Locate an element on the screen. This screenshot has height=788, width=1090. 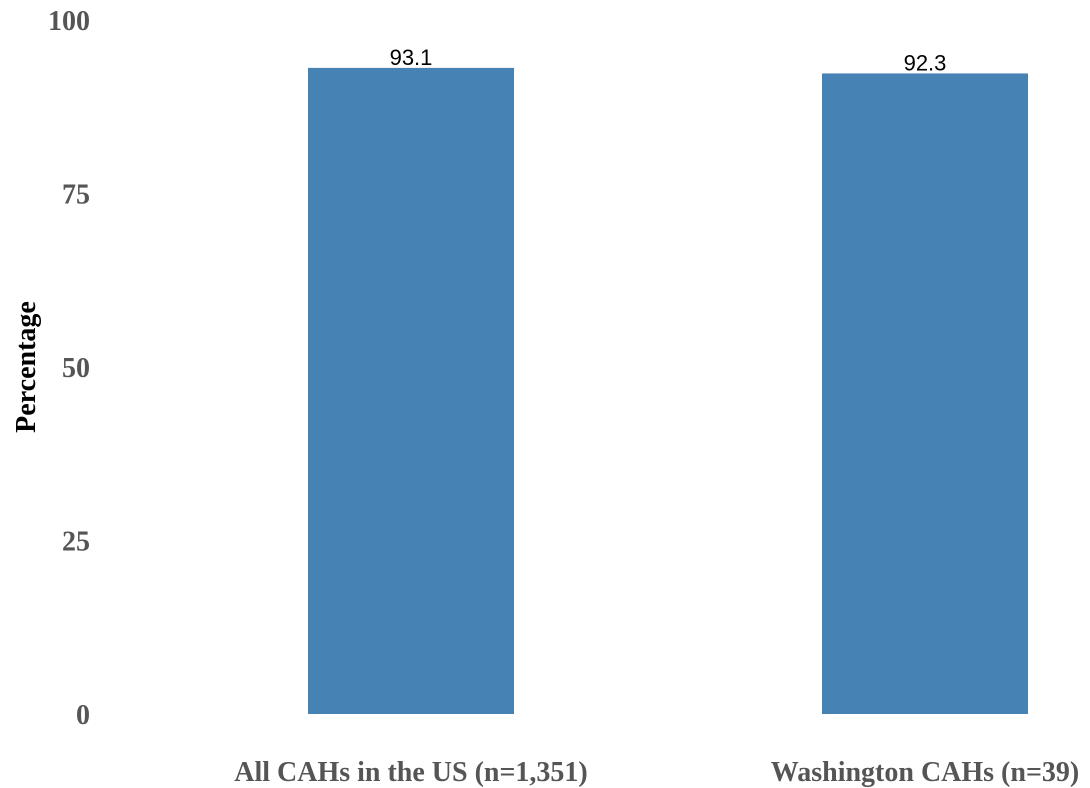
y-tick-label: 25 is located at coordinates (76, 542).